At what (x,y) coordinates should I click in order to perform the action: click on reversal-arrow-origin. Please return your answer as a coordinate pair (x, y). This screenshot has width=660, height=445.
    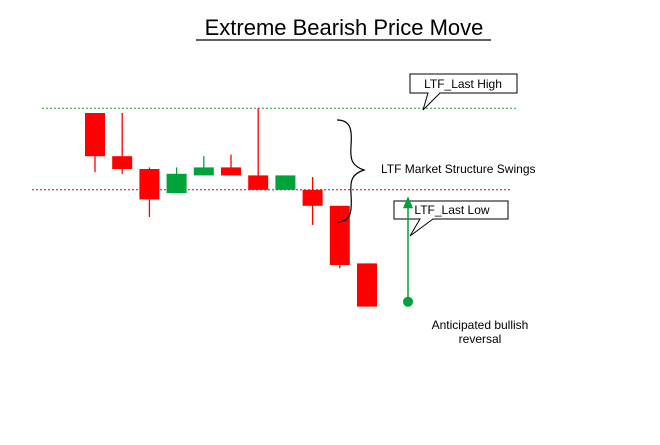
    Looking at the image, I should click on (408, 301).